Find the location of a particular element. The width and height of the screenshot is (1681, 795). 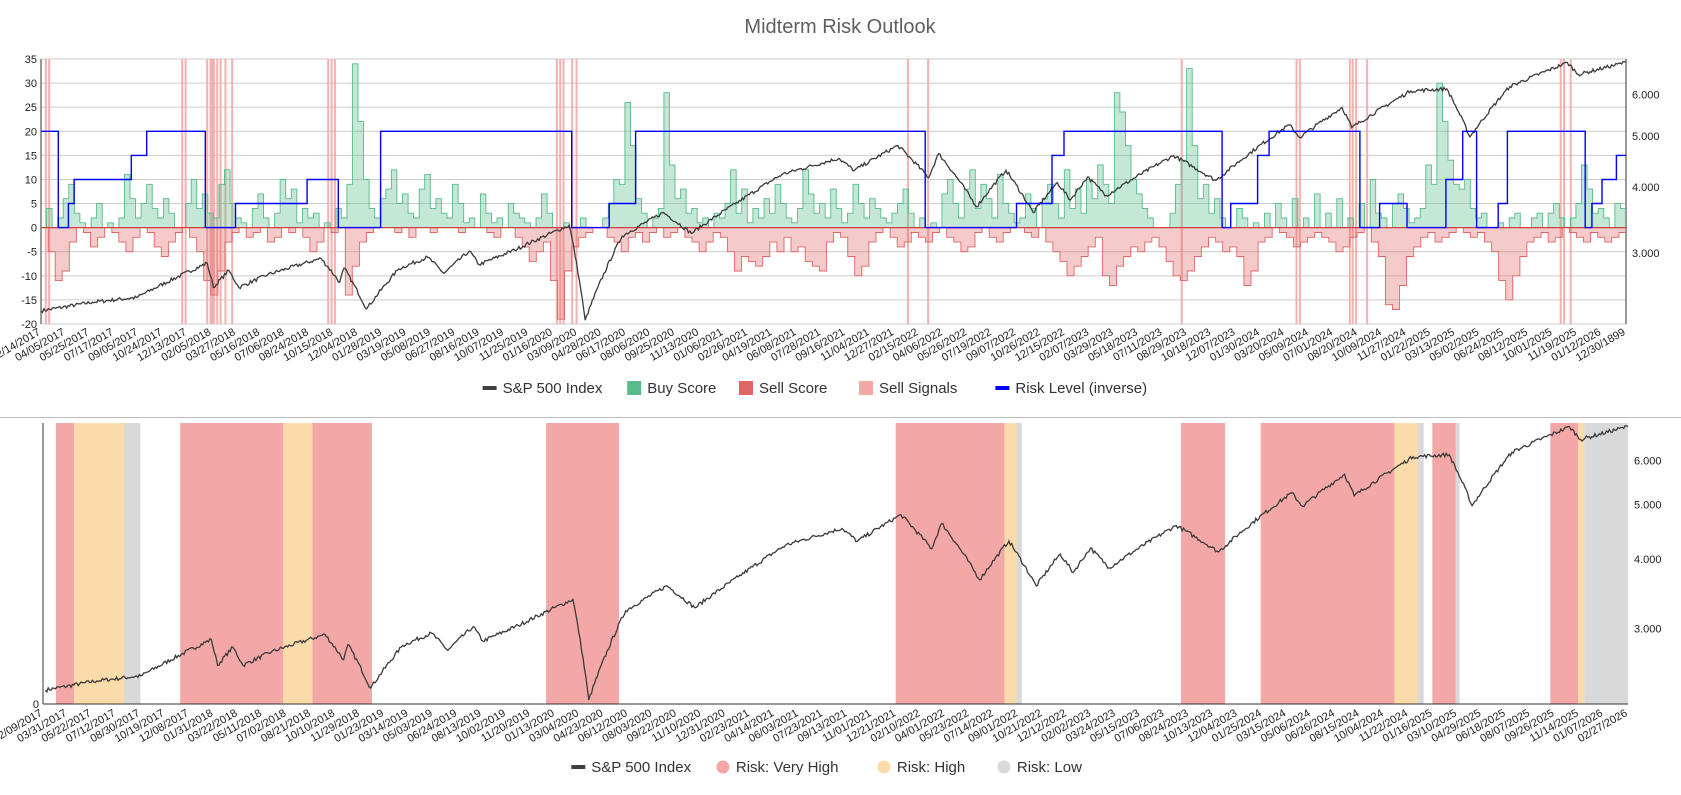

legend-label: Risk: Very High is located at coordinates (787, 767).